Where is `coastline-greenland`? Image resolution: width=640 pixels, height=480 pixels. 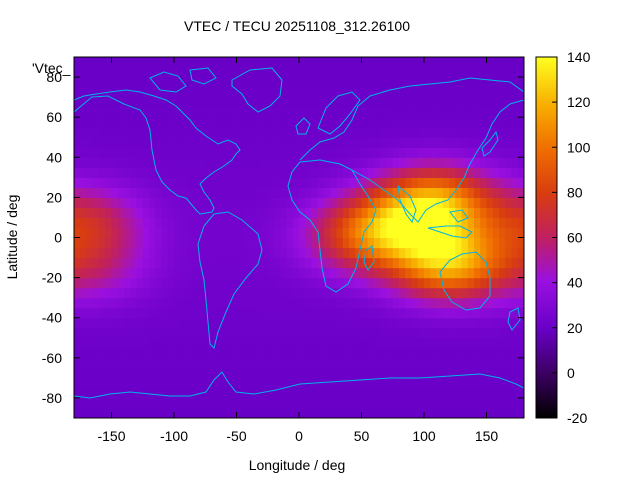 coastline-greenland is located at coordinates (257, 90).